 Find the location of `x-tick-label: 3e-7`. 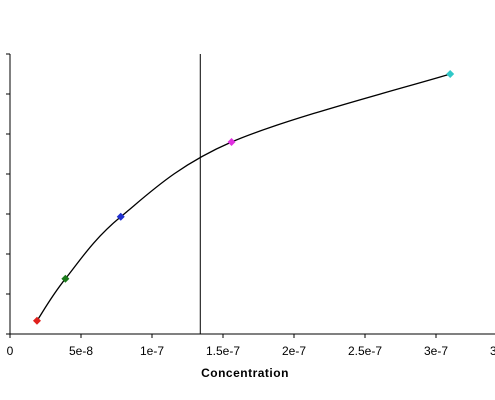

x-tick-label: 3e-7 is located at coordinates (436, 351).